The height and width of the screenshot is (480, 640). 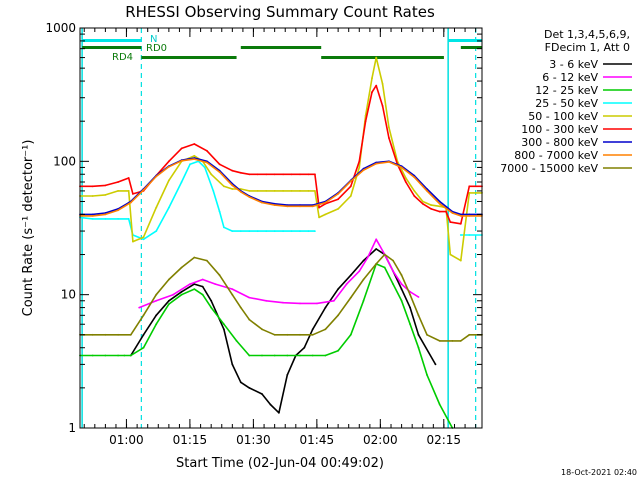 I want to click on annotation-rd0: RD0, so click(x=156, y=48).